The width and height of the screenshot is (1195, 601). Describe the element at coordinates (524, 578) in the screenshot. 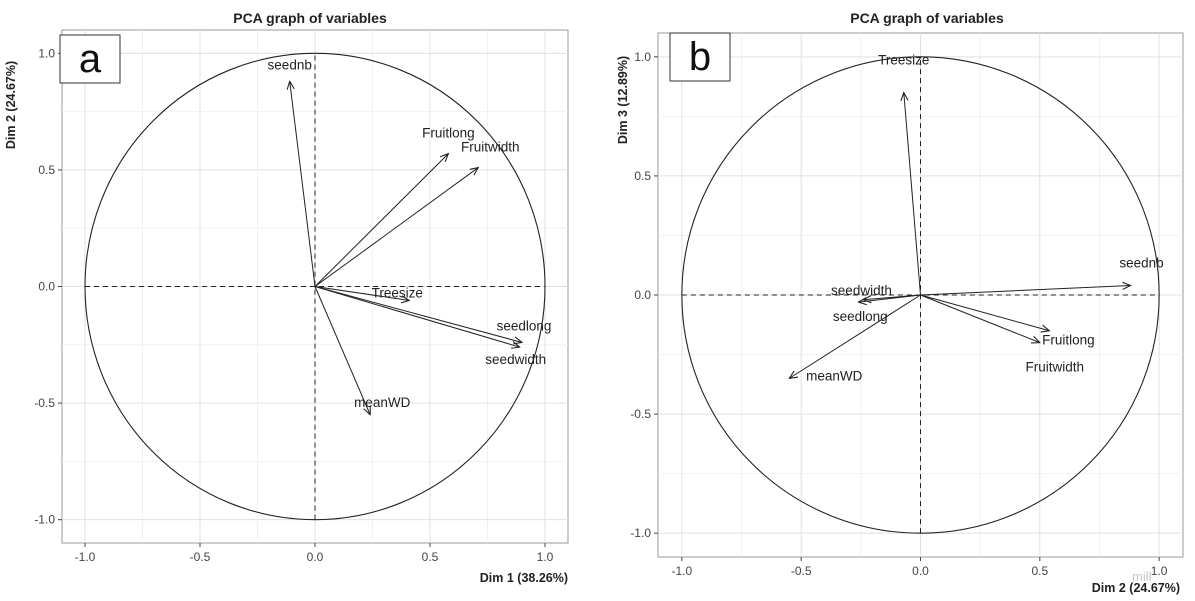

I see `x-axis-title: Dim 1 (38.26%)` at that location.